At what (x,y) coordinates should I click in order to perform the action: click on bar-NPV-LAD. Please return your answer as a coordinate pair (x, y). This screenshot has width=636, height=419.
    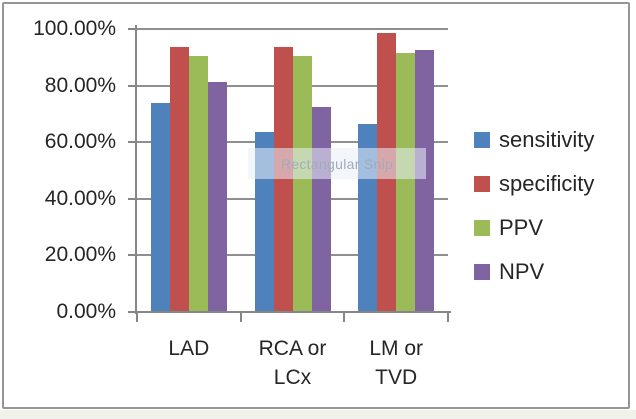
    Looking at the image, I should click on (217, 196).